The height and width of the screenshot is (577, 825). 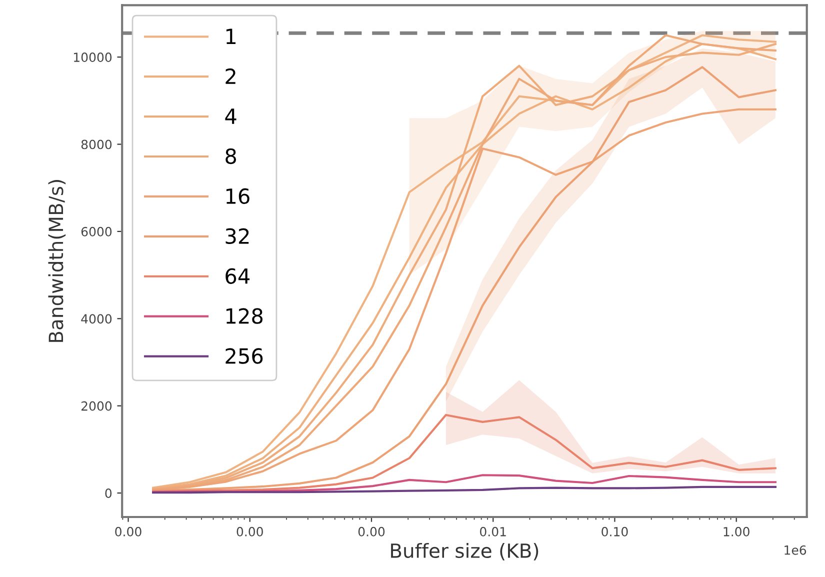 What do you see at coordinates (238, 196) in the screenshot?
I see `legend-label: 16` at bounding box center [238, 196].